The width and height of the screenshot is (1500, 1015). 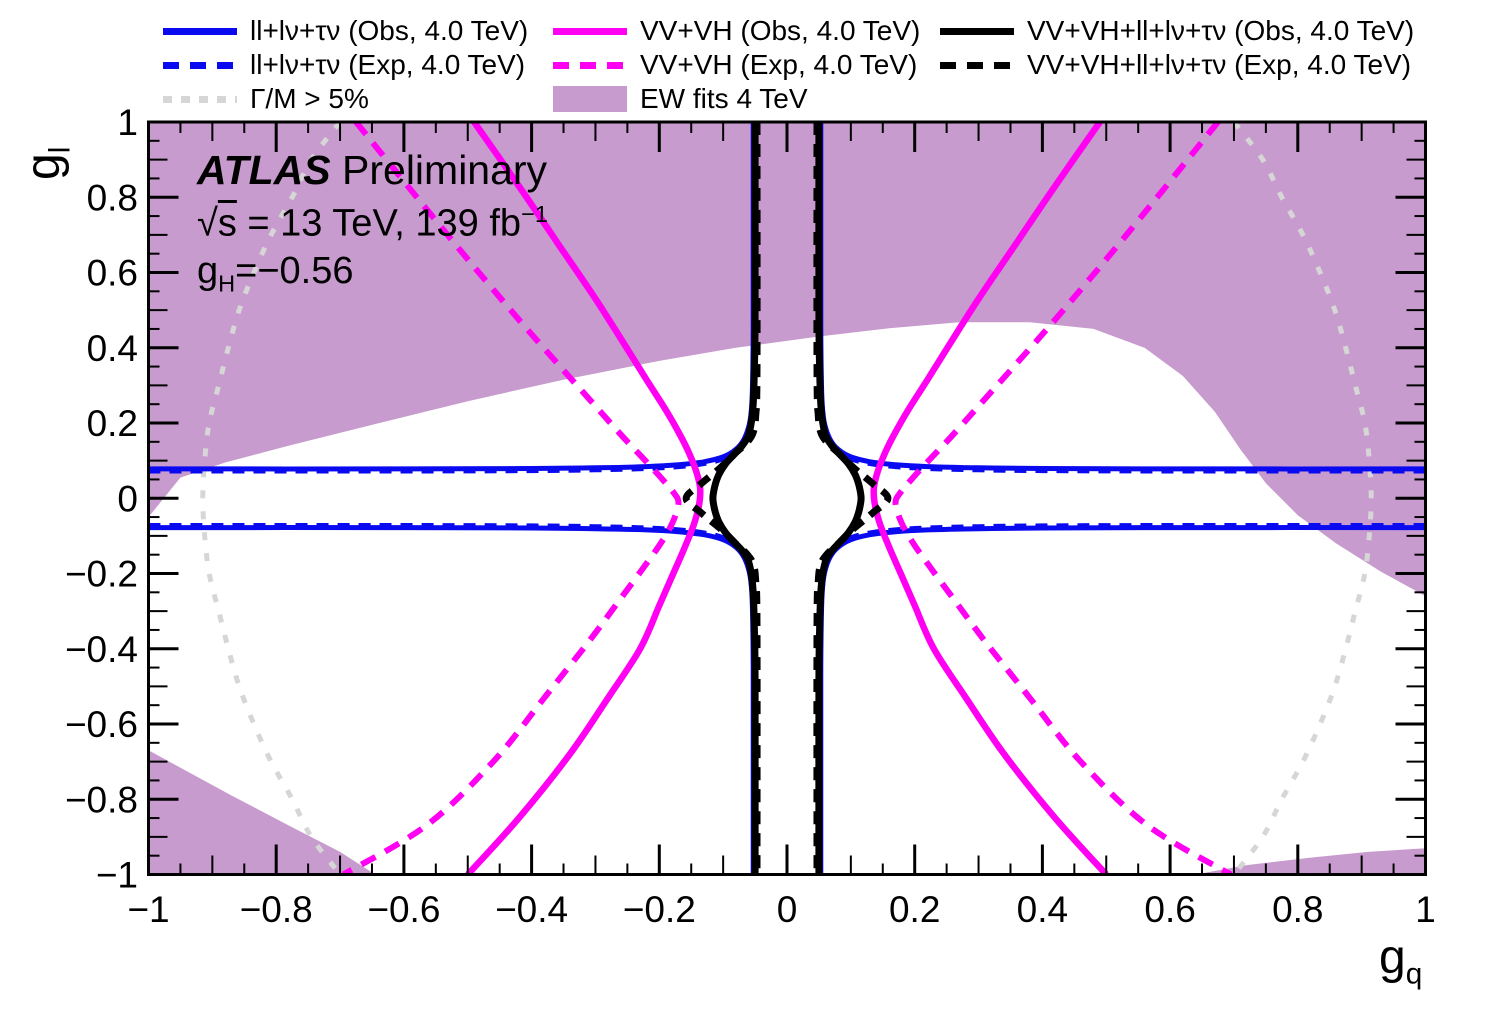 I want to click on gh-coupling-label: gH=−0.56, so click(x=275, y=273).